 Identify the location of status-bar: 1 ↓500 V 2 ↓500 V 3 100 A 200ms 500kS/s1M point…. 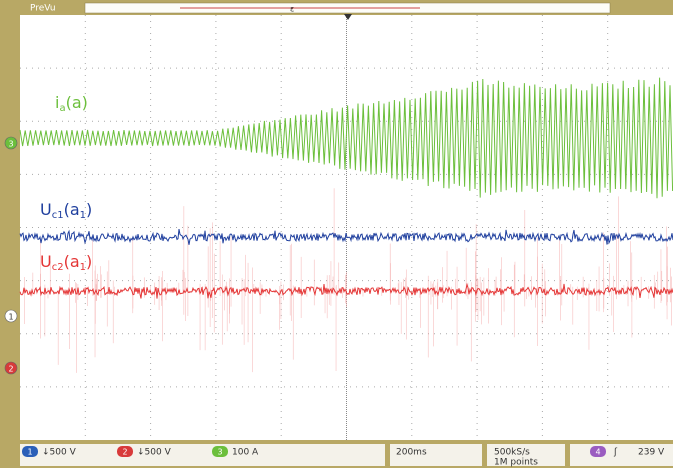
(346, 456).